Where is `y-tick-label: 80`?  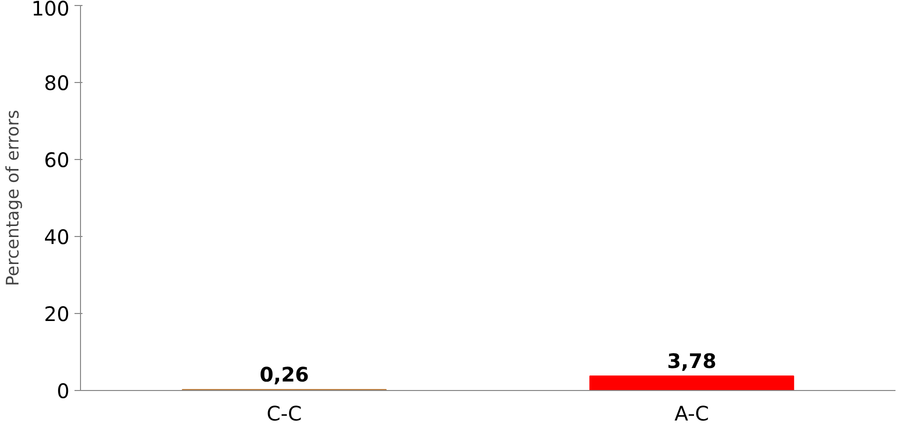
y-tick-label: 80 is located at coordinates (57, 83).